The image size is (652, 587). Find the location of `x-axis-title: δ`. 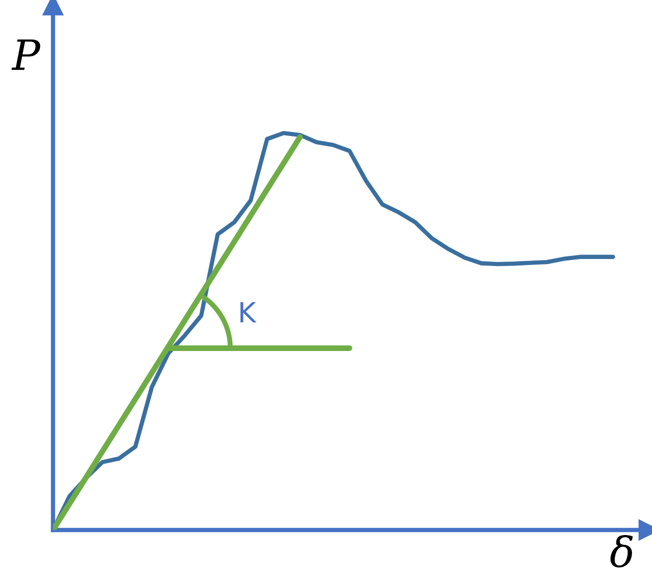

x-axis-title: δ is located at coordinates (621, 551).